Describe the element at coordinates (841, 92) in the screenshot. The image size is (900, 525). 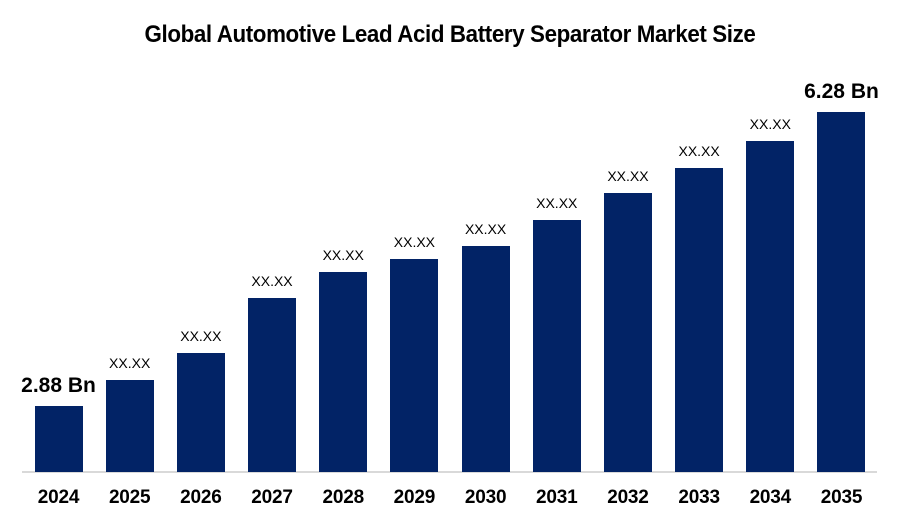
I see `bar-value-label: 6.28 Bn` at that location.